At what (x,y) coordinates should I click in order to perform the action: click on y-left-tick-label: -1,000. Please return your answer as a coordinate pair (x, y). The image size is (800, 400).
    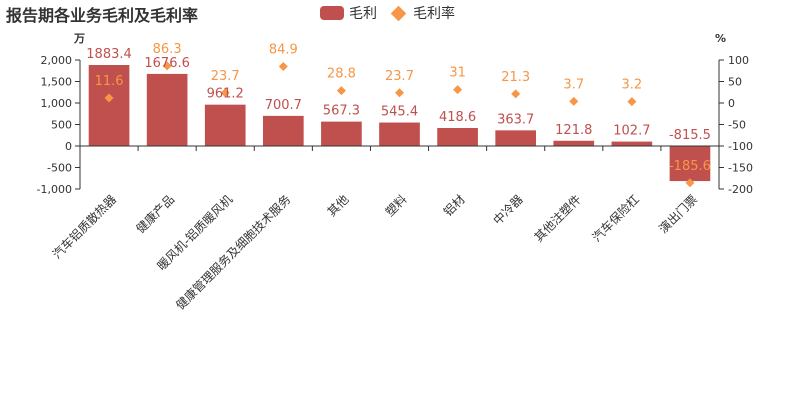
    Looking at the image, I should click on (54, 189).